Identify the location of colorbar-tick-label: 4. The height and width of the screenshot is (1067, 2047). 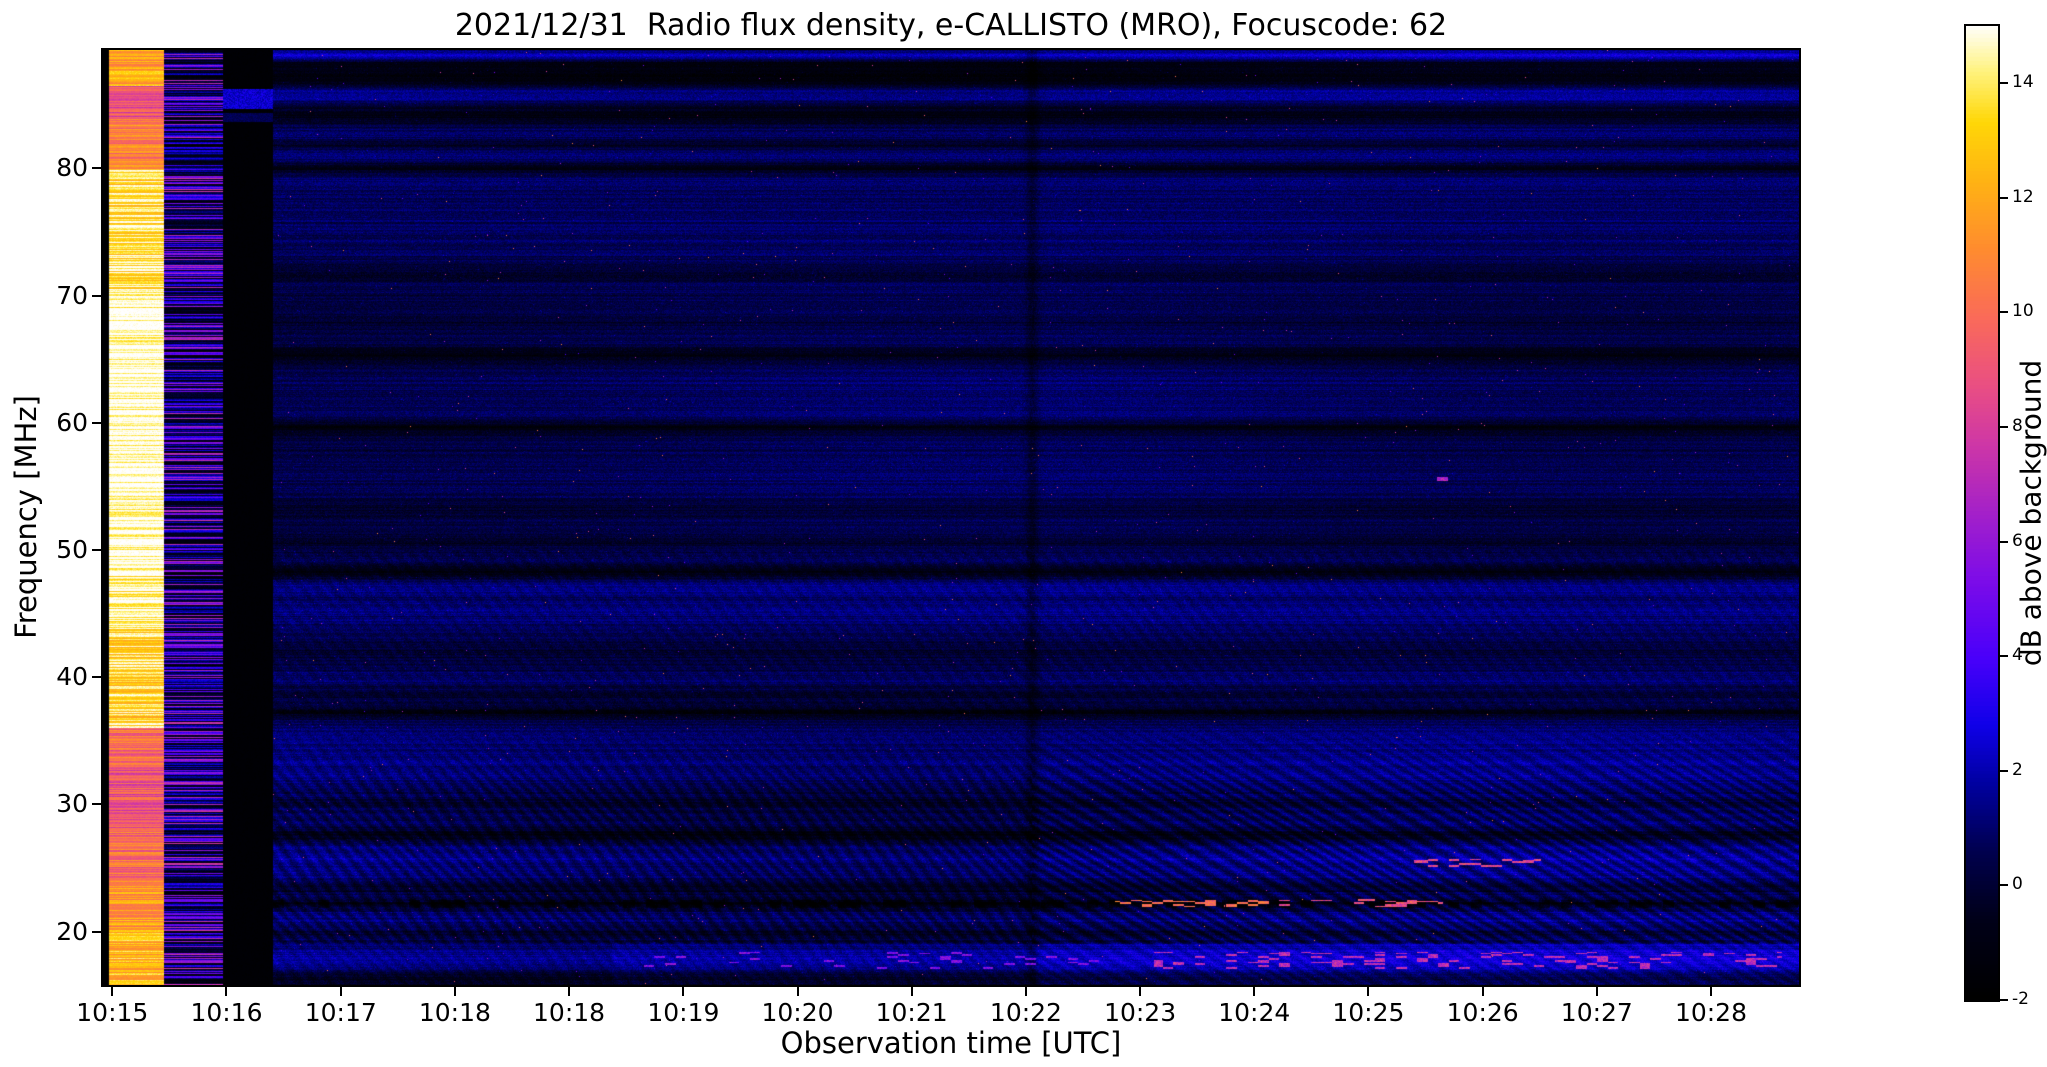
(2017, 655).